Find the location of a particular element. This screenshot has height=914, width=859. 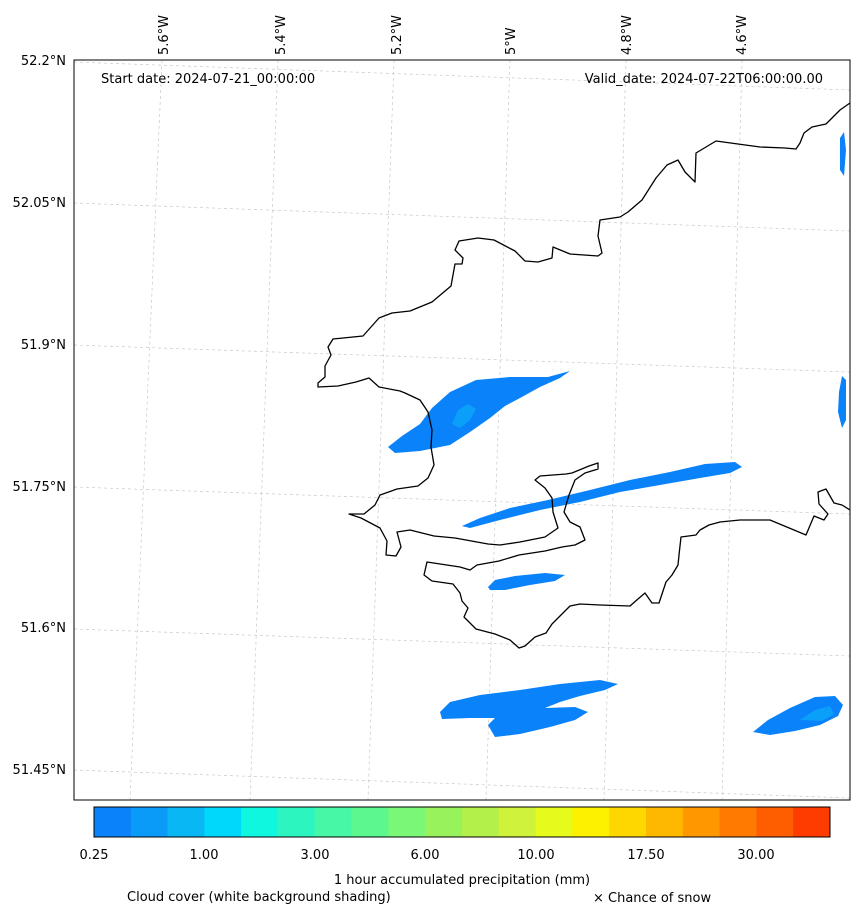

colorbar-ticks: 0.25 1.00 3.00 6.00 10.00 17.50 30.00 is located at coordinates (427, 855).